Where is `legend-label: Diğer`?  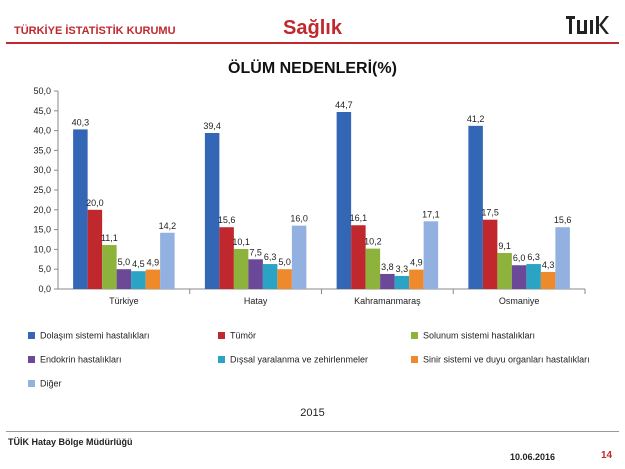
legend-label: Diğer is located at coordinates (51, 383).